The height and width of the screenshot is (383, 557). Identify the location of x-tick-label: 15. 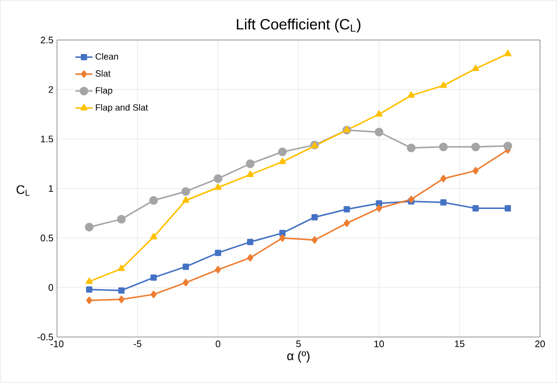
(459, 344).